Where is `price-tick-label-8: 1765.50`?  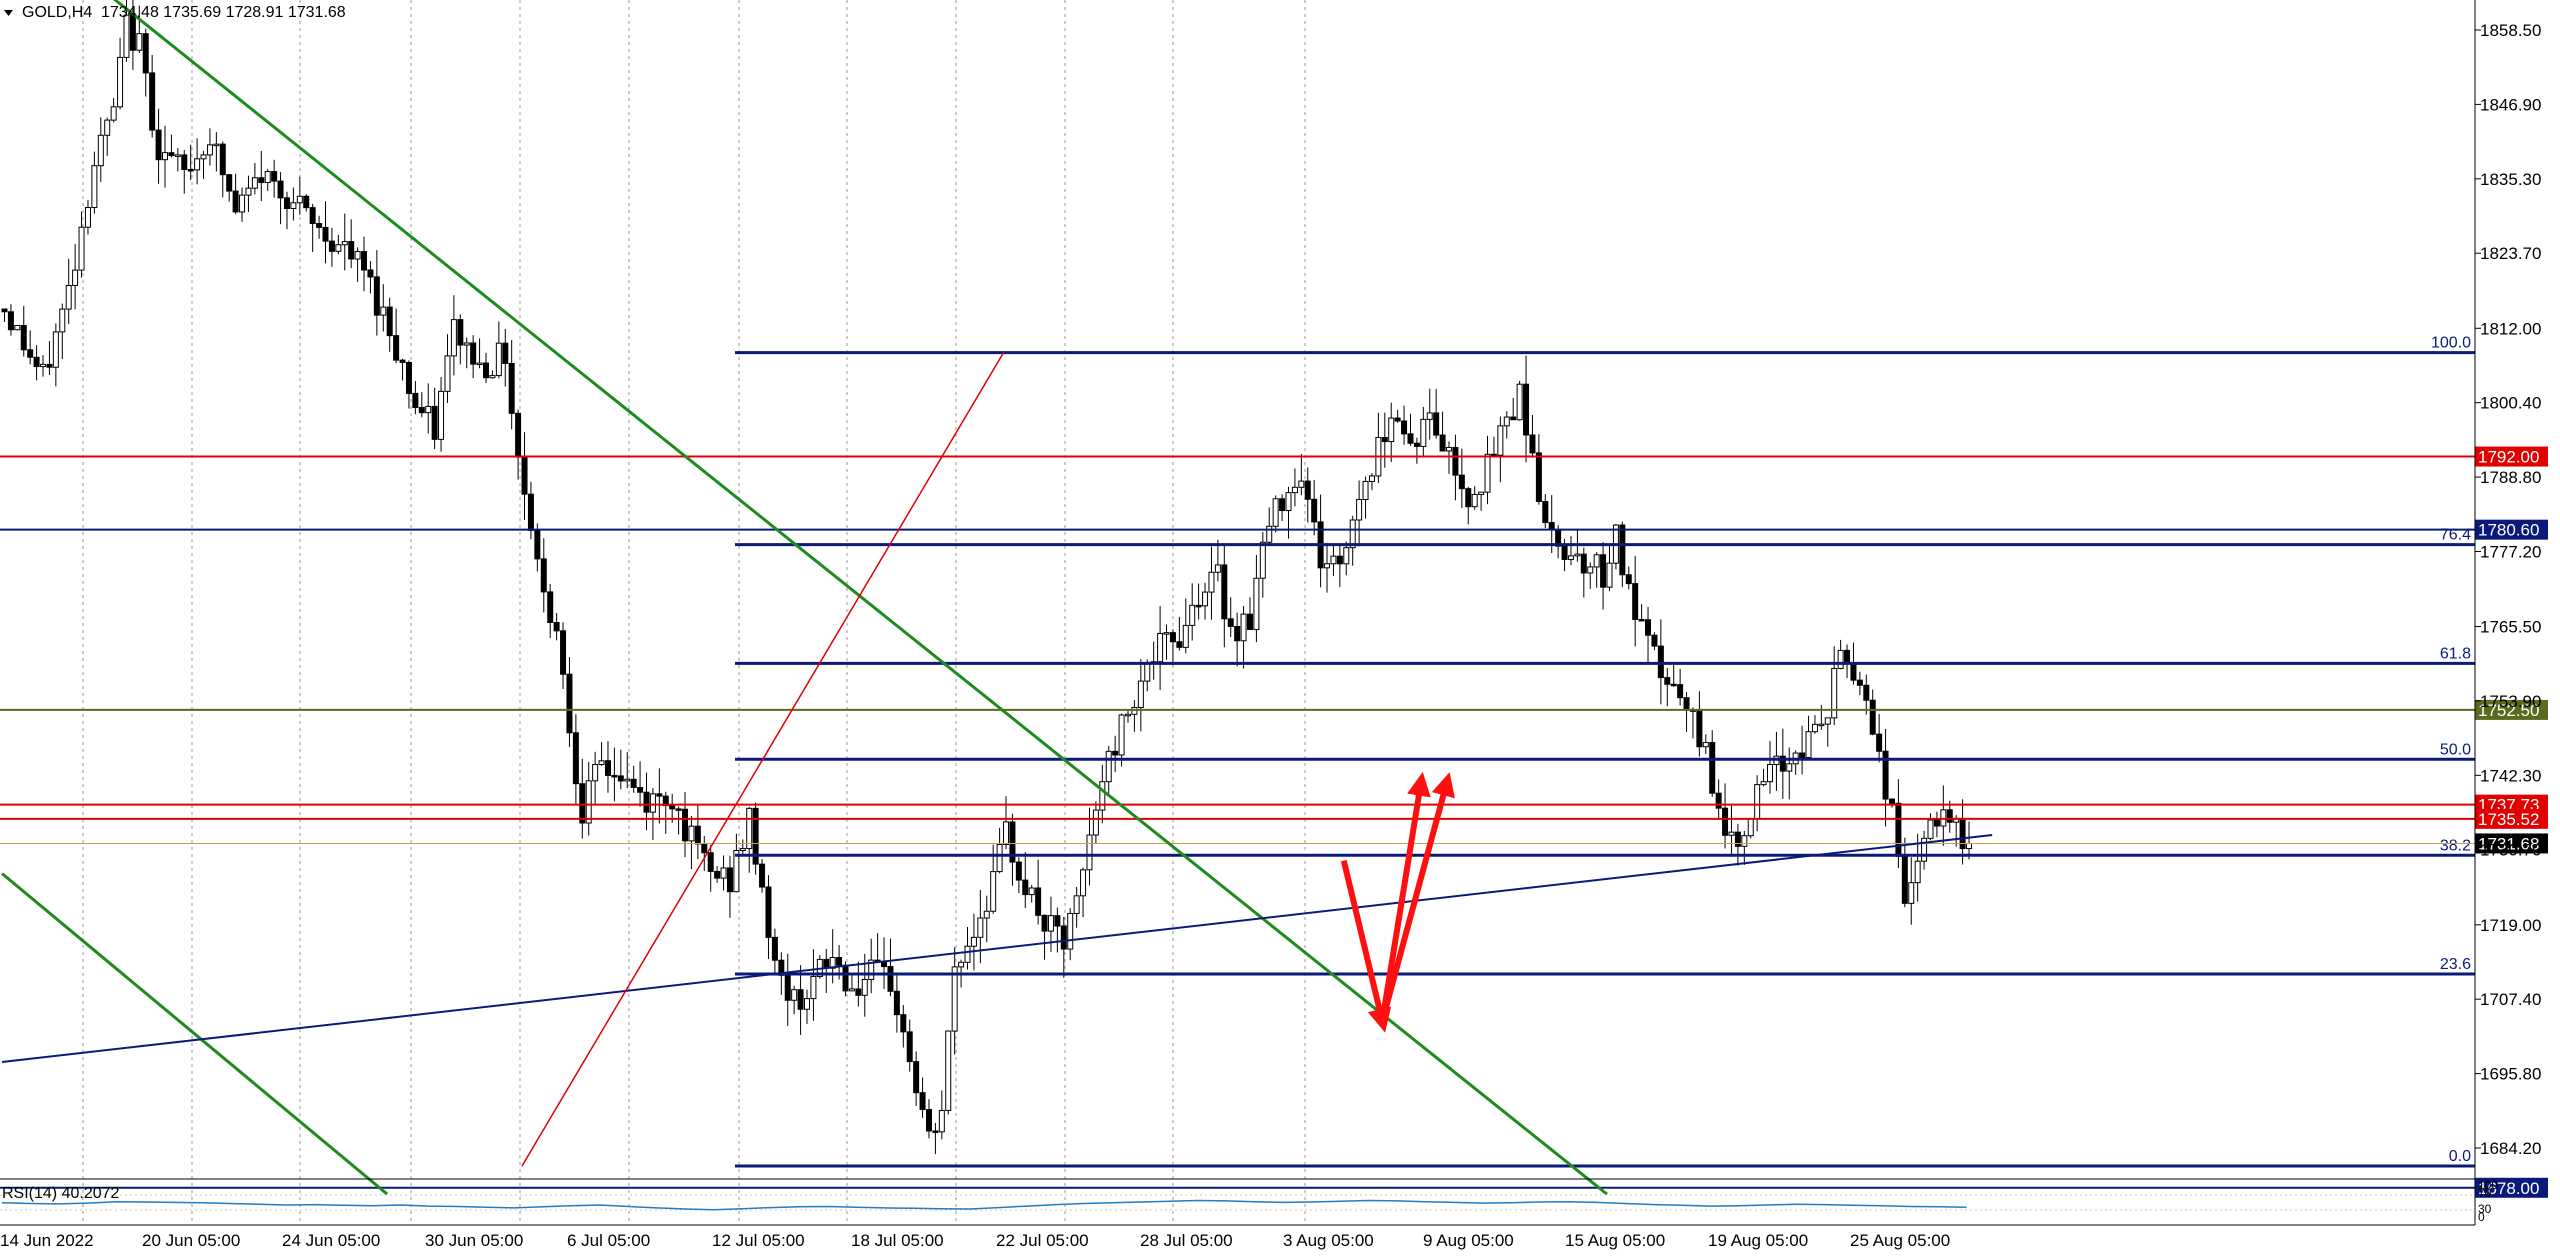 price-tick-label-8: 1765.50 is located at coordinates (2510, 627).